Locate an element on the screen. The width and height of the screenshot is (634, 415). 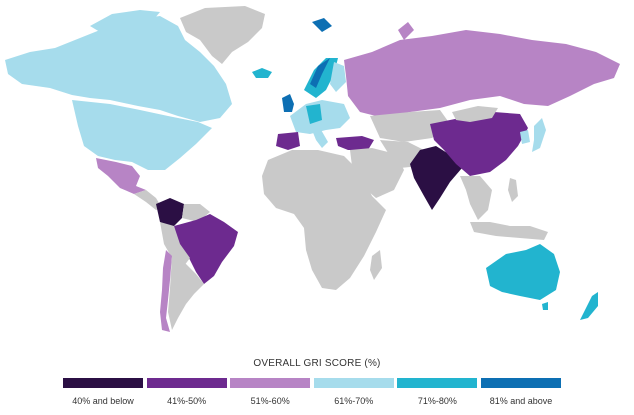
region-svalbard is located at coordinates (322, 25).